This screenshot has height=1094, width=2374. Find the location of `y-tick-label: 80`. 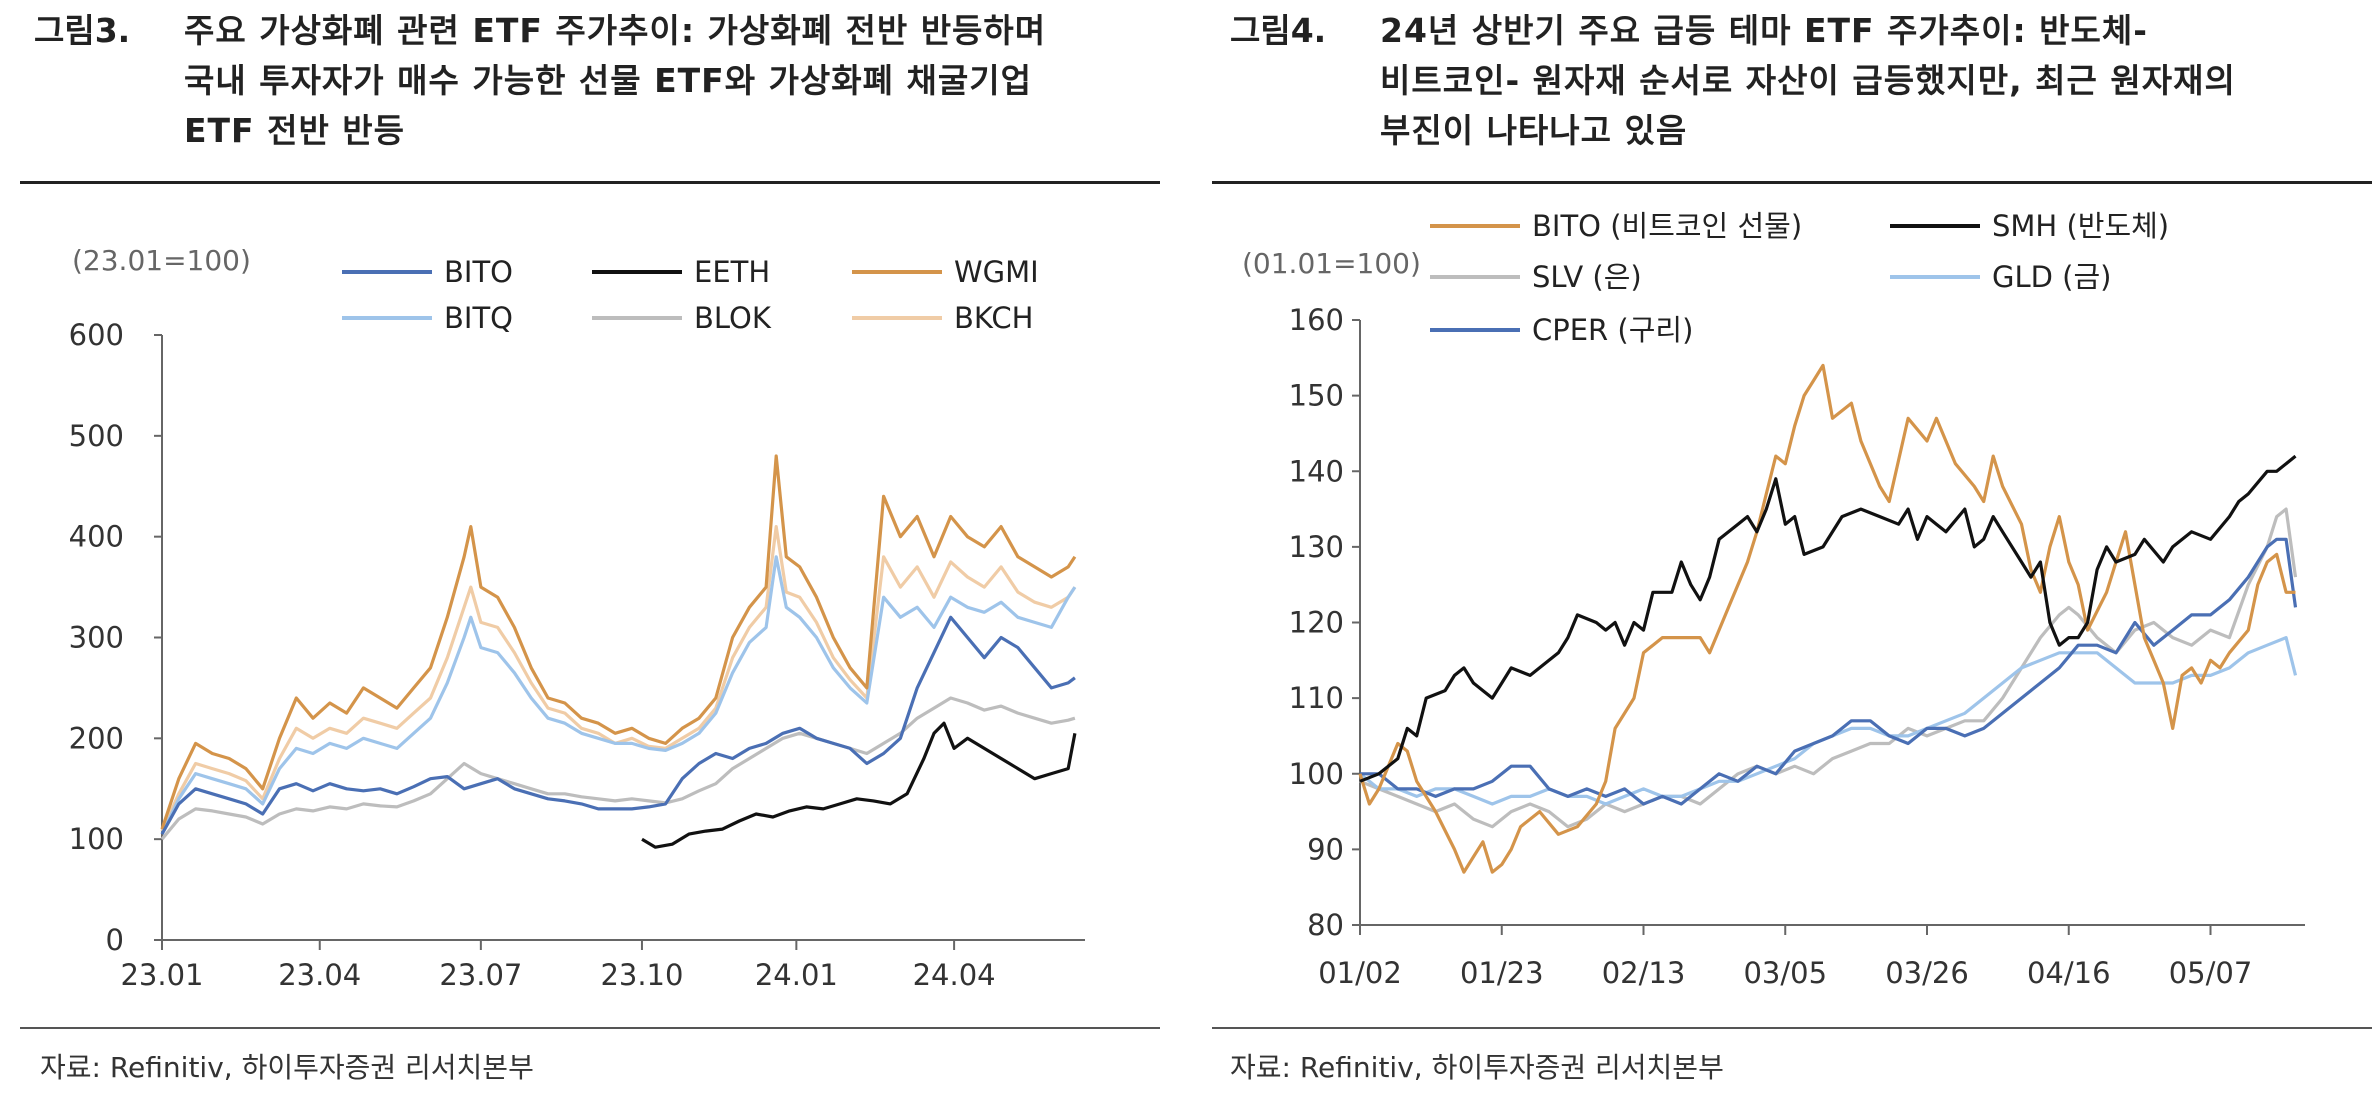

y-tick-label: 80 is located at coordinates (1325, 925).